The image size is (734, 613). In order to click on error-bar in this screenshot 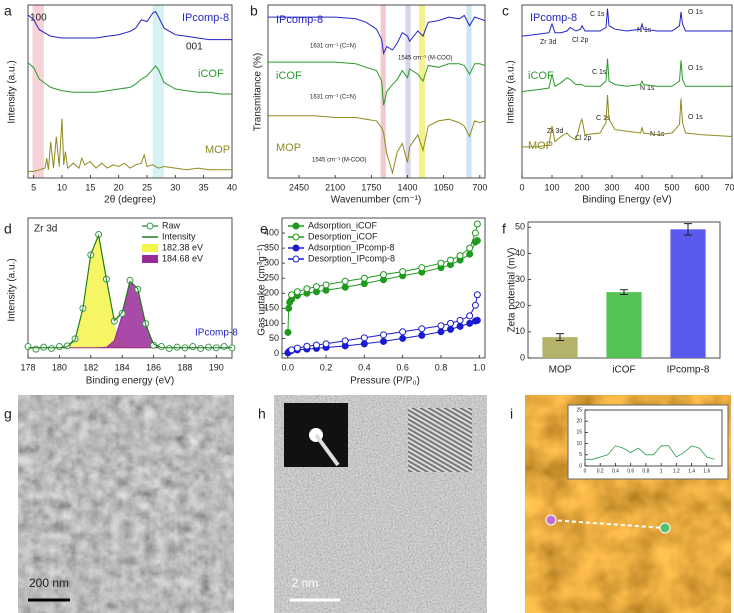, I will do `click(688, 229)`.